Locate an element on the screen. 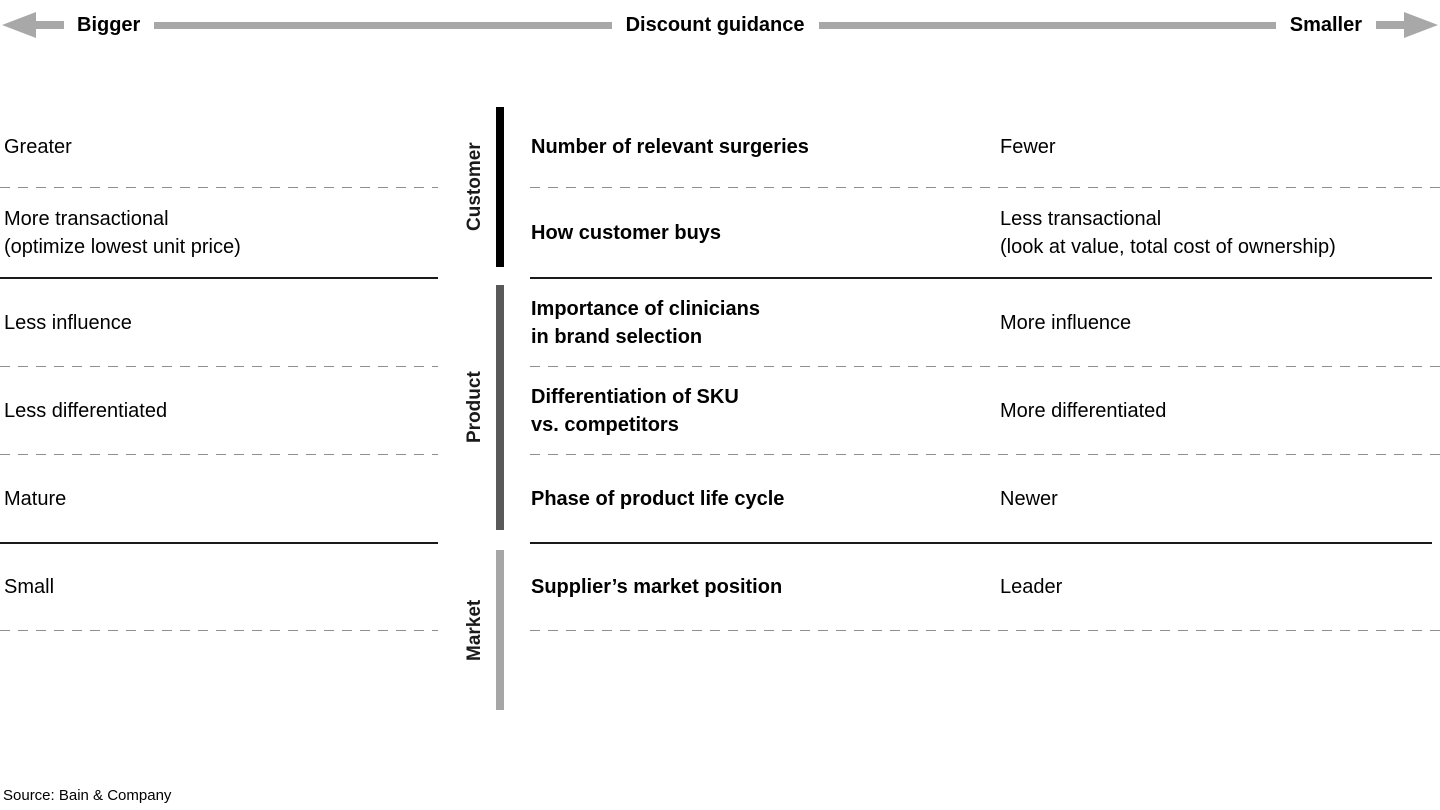  category-bar-market is located at coordinates (500, 630).